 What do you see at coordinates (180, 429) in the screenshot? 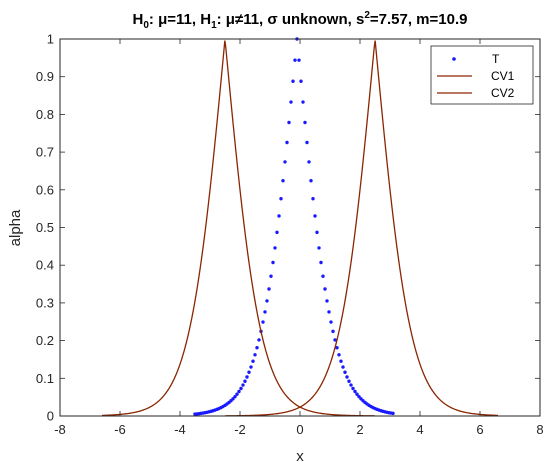
I see `x-tick-label: -4` at bounding box center [180, 429].